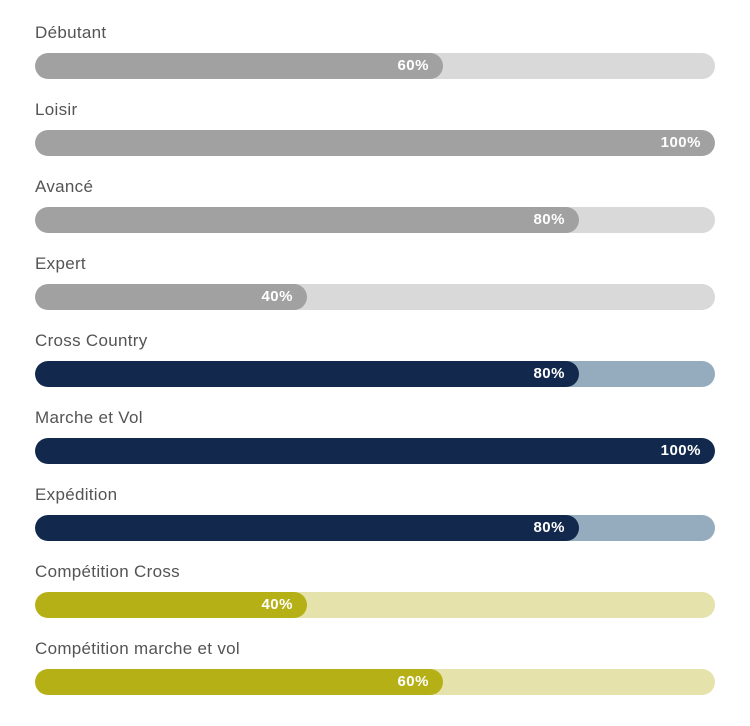 The width and height of the screenshot is (750, 726). Describe the element at coordinates (71, 32) in the screenshot. I see `skill-label: Débutant` at that location.